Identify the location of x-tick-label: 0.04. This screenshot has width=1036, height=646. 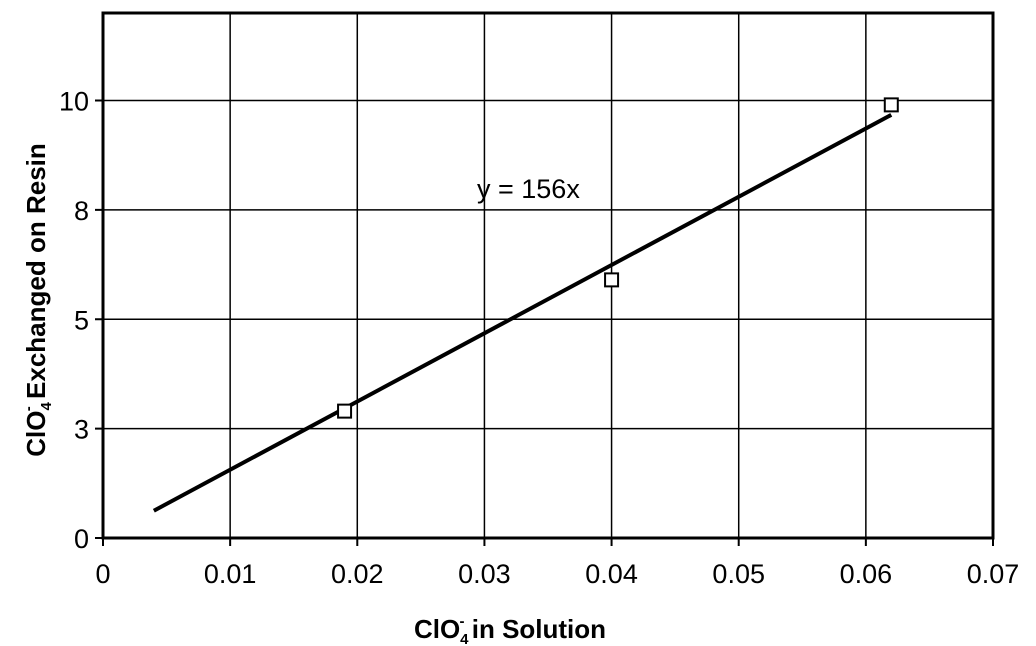
(611, 574).